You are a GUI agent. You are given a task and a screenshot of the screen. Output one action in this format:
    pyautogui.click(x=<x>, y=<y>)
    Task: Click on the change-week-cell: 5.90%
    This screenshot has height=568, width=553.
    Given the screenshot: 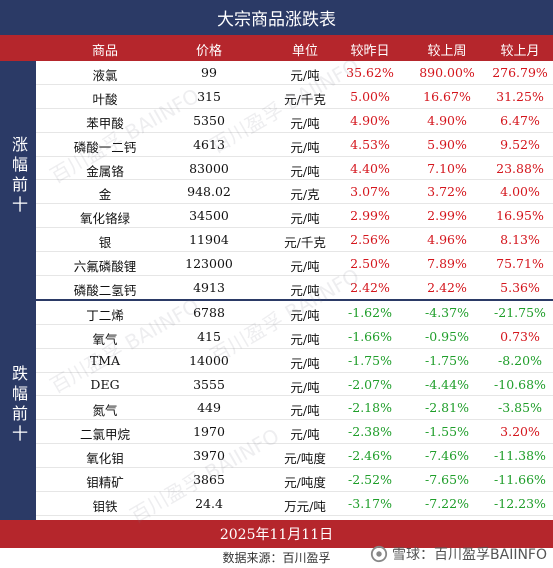 What is the action you would take?
    pyautogui.click(x=447, y=144)
    